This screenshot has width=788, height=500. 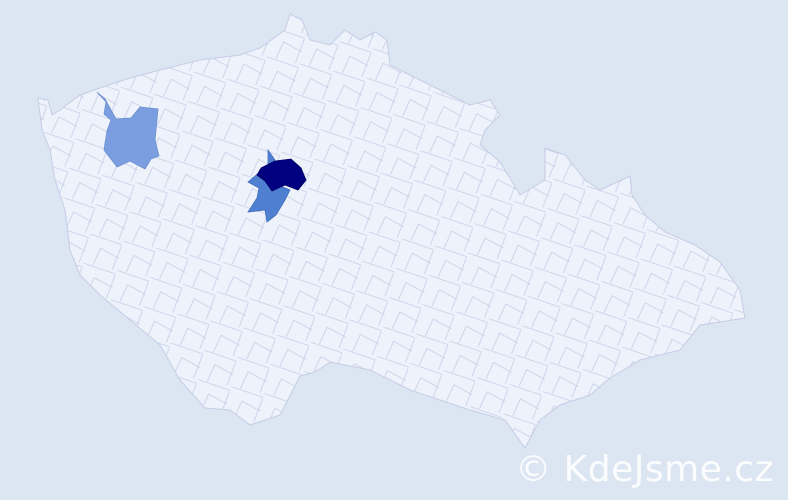 I want to click on region-louny, so click(x=128, y=130).